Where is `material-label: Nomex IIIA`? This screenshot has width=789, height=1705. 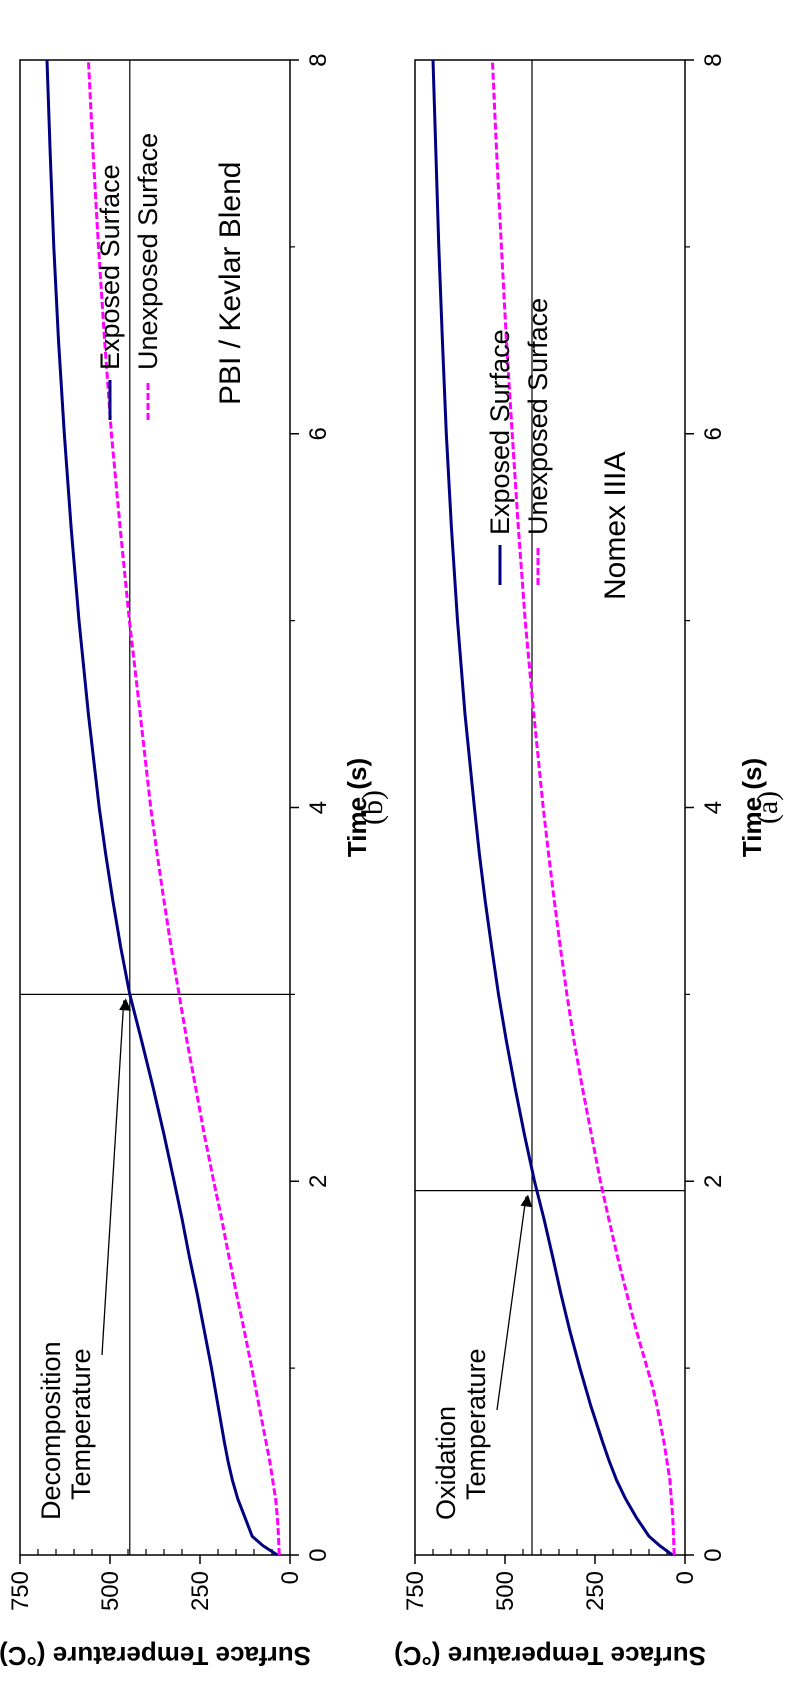 material-label: Nomex IIIA is located at coordinates (615, 526).